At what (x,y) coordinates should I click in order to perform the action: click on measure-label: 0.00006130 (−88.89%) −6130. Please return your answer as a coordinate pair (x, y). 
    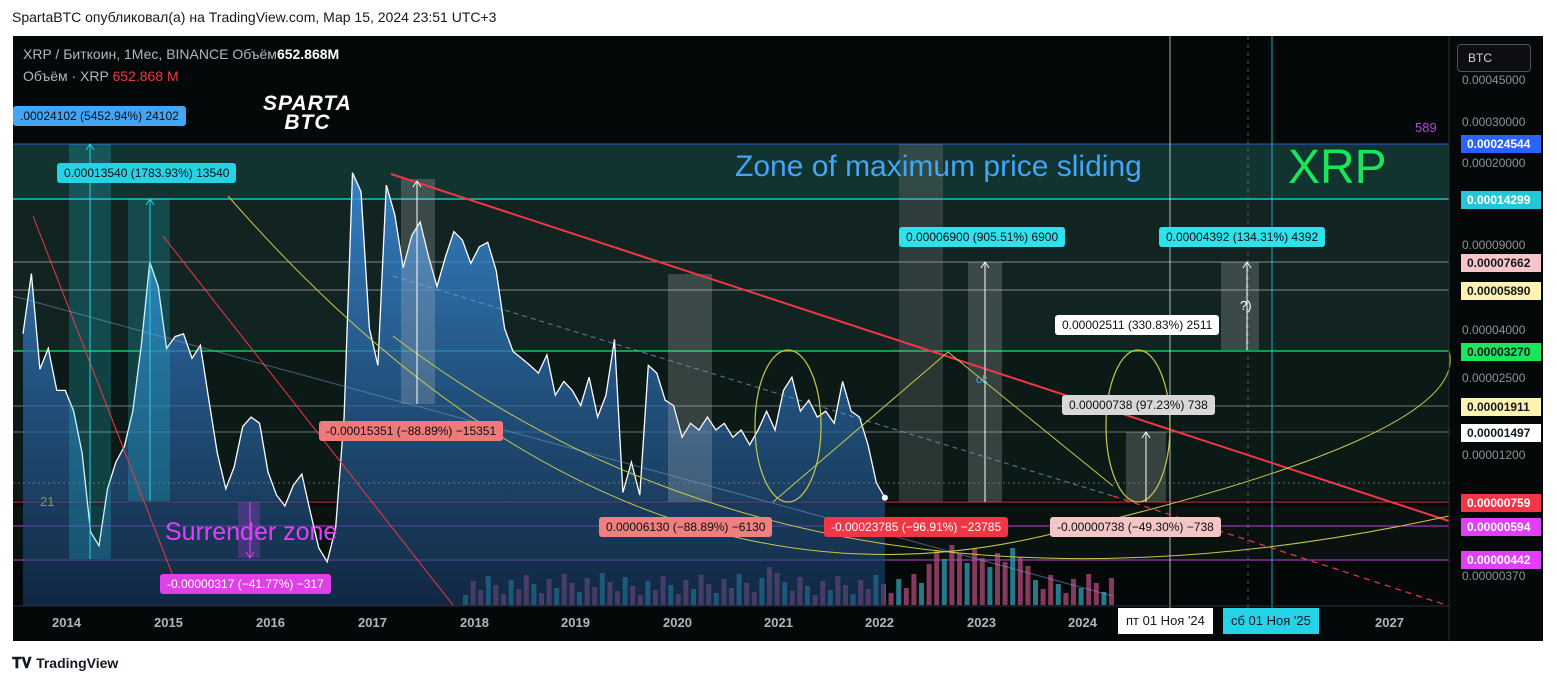
    Looking at the image, I should click on (686, 527).